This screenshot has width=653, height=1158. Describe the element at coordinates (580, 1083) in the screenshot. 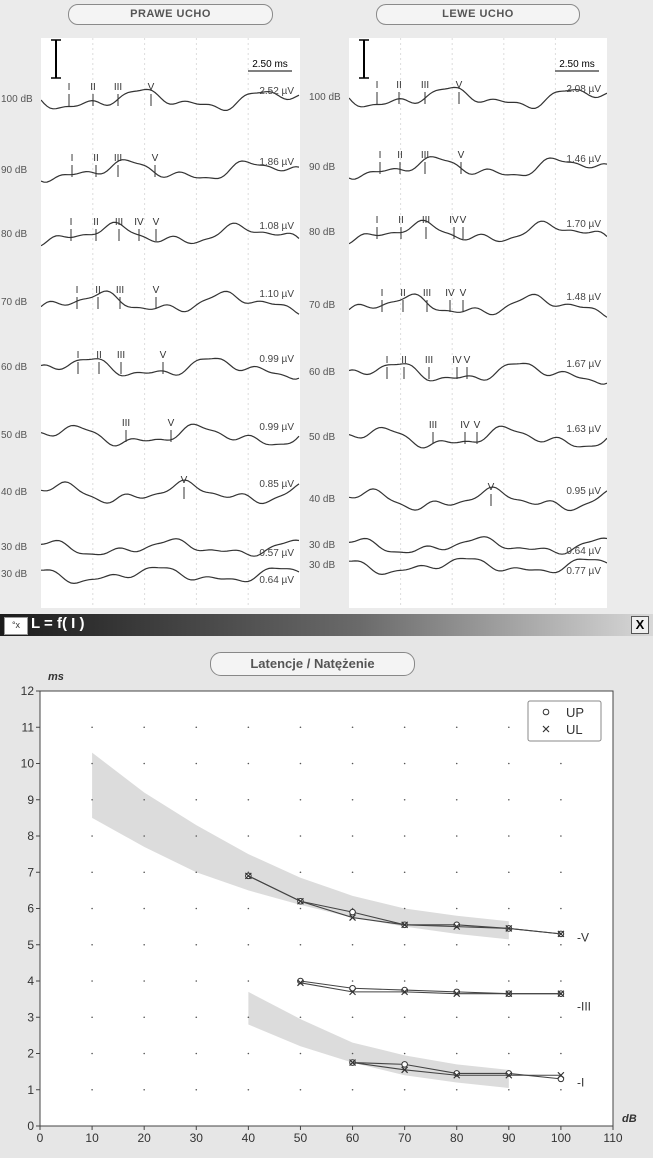

I see `wave-label: -I` at that location.